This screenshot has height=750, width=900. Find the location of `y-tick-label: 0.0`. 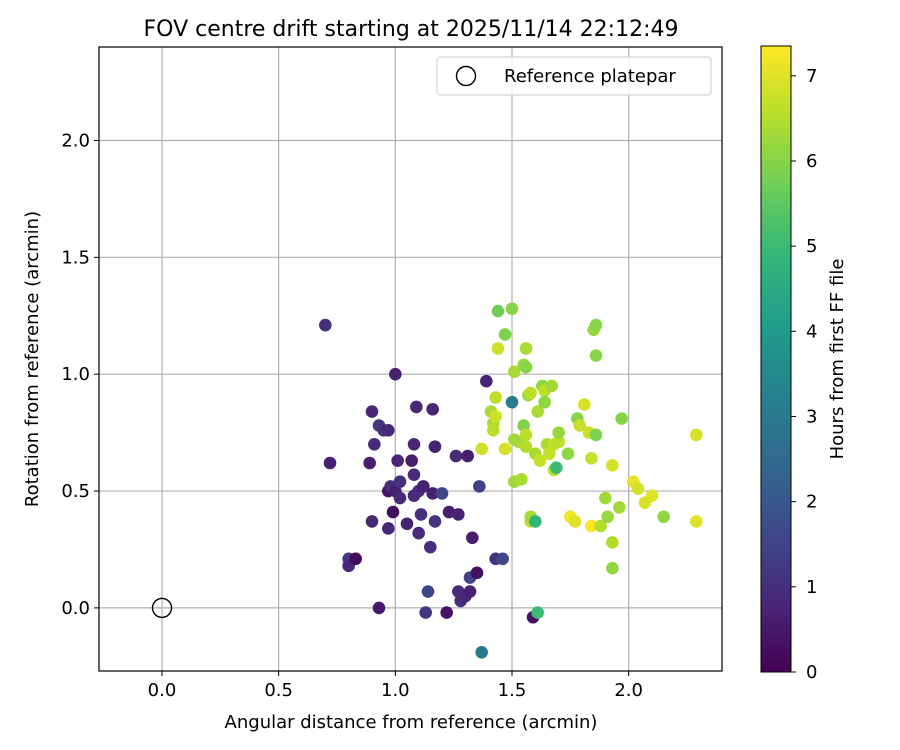

y-tick-label: 0.0 is located at coordinates (75, 608).